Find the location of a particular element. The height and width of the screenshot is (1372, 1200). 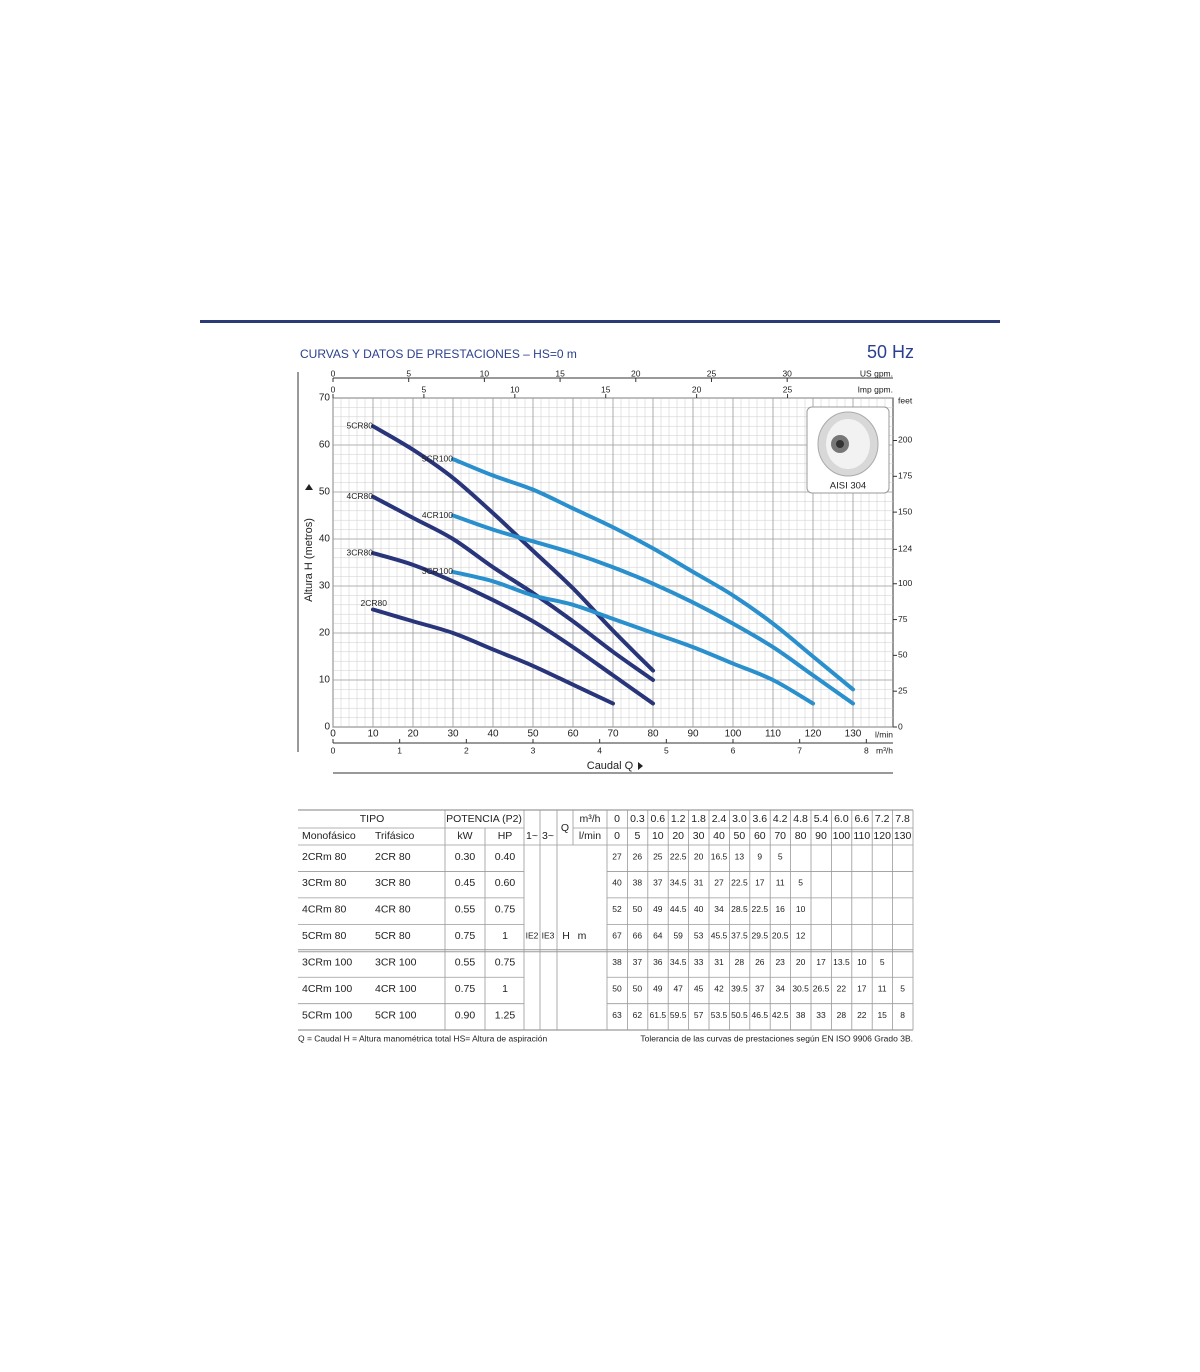

table-cell: 29.5 is located at coordinates (760, 936).